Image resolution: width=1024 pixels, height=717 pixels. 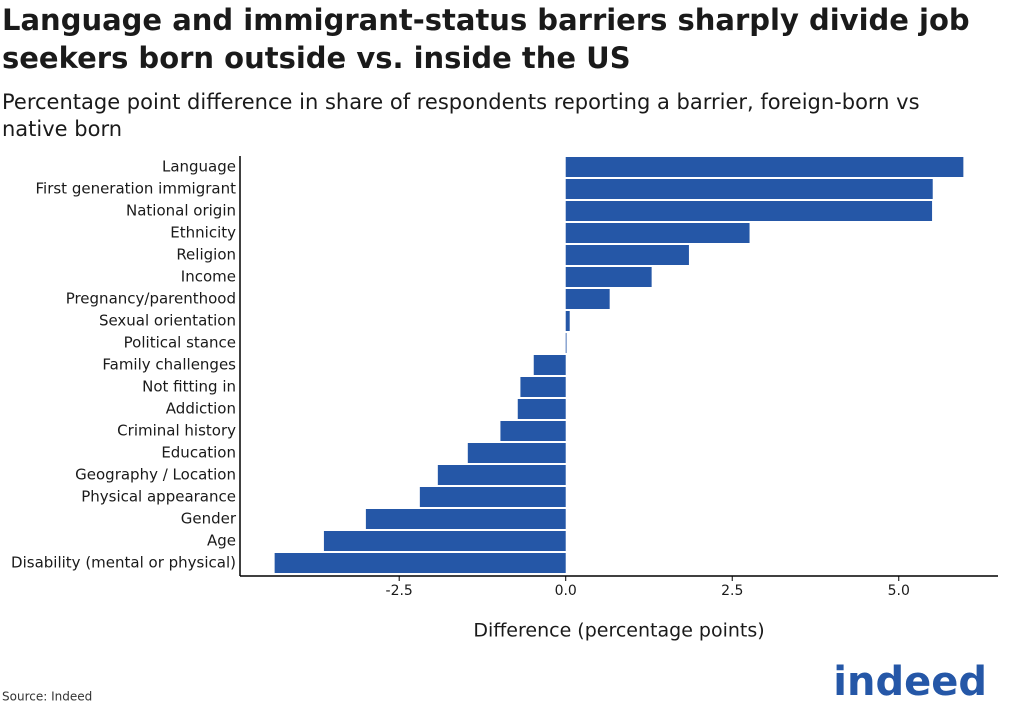 I want to click on y-tick-label: Pregnancy/parenthood, so click(x=151, y=299).